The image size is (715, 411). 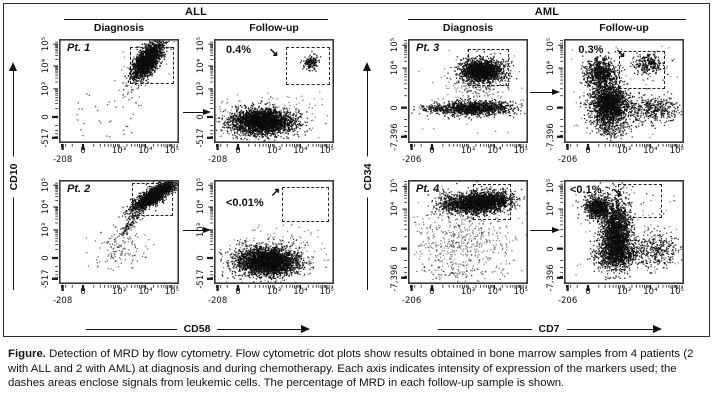 I want to click on column-header-all-followup: Follow-up, so click(x=274, y=28).